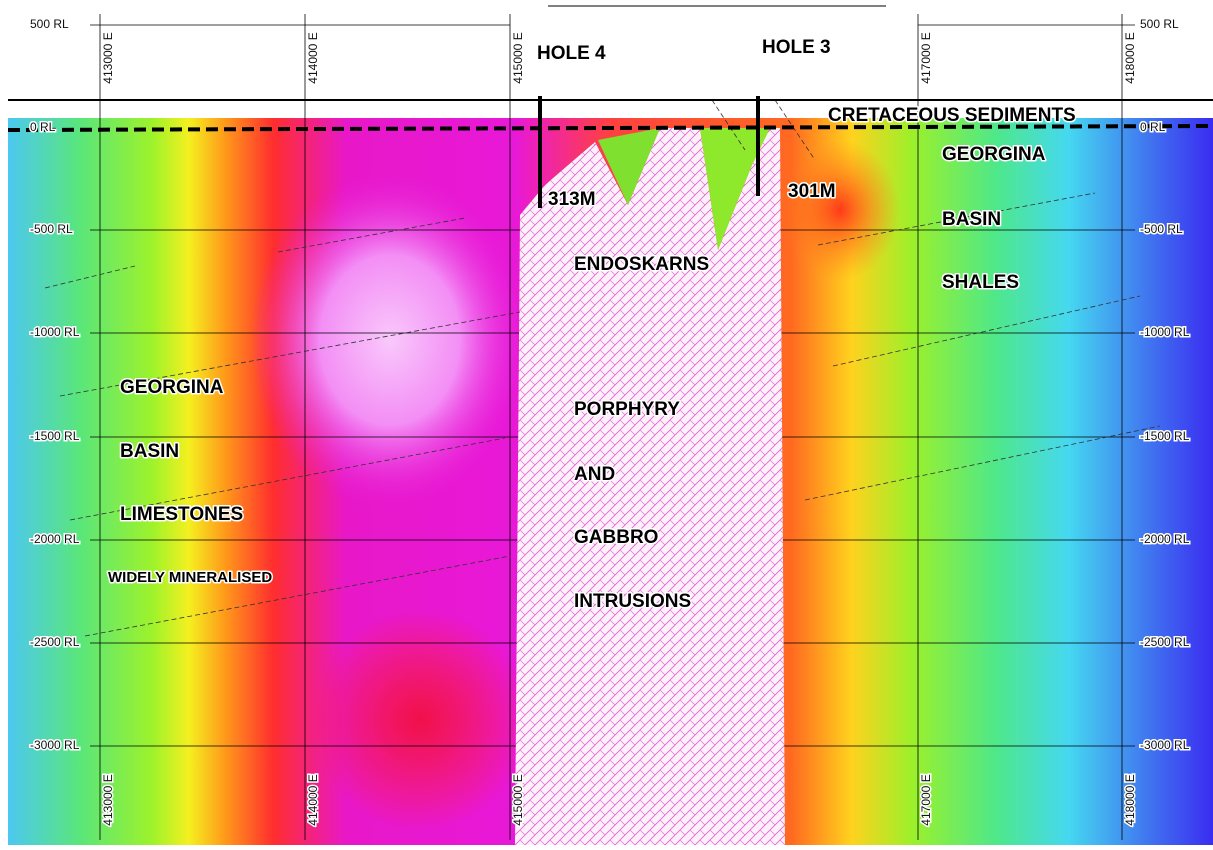 The image size is (1213, 850). What do you see at coordinates (796, 47) in the screenshot?
I see `hole-label: HOLE 3` at bounding box center [796, 47].